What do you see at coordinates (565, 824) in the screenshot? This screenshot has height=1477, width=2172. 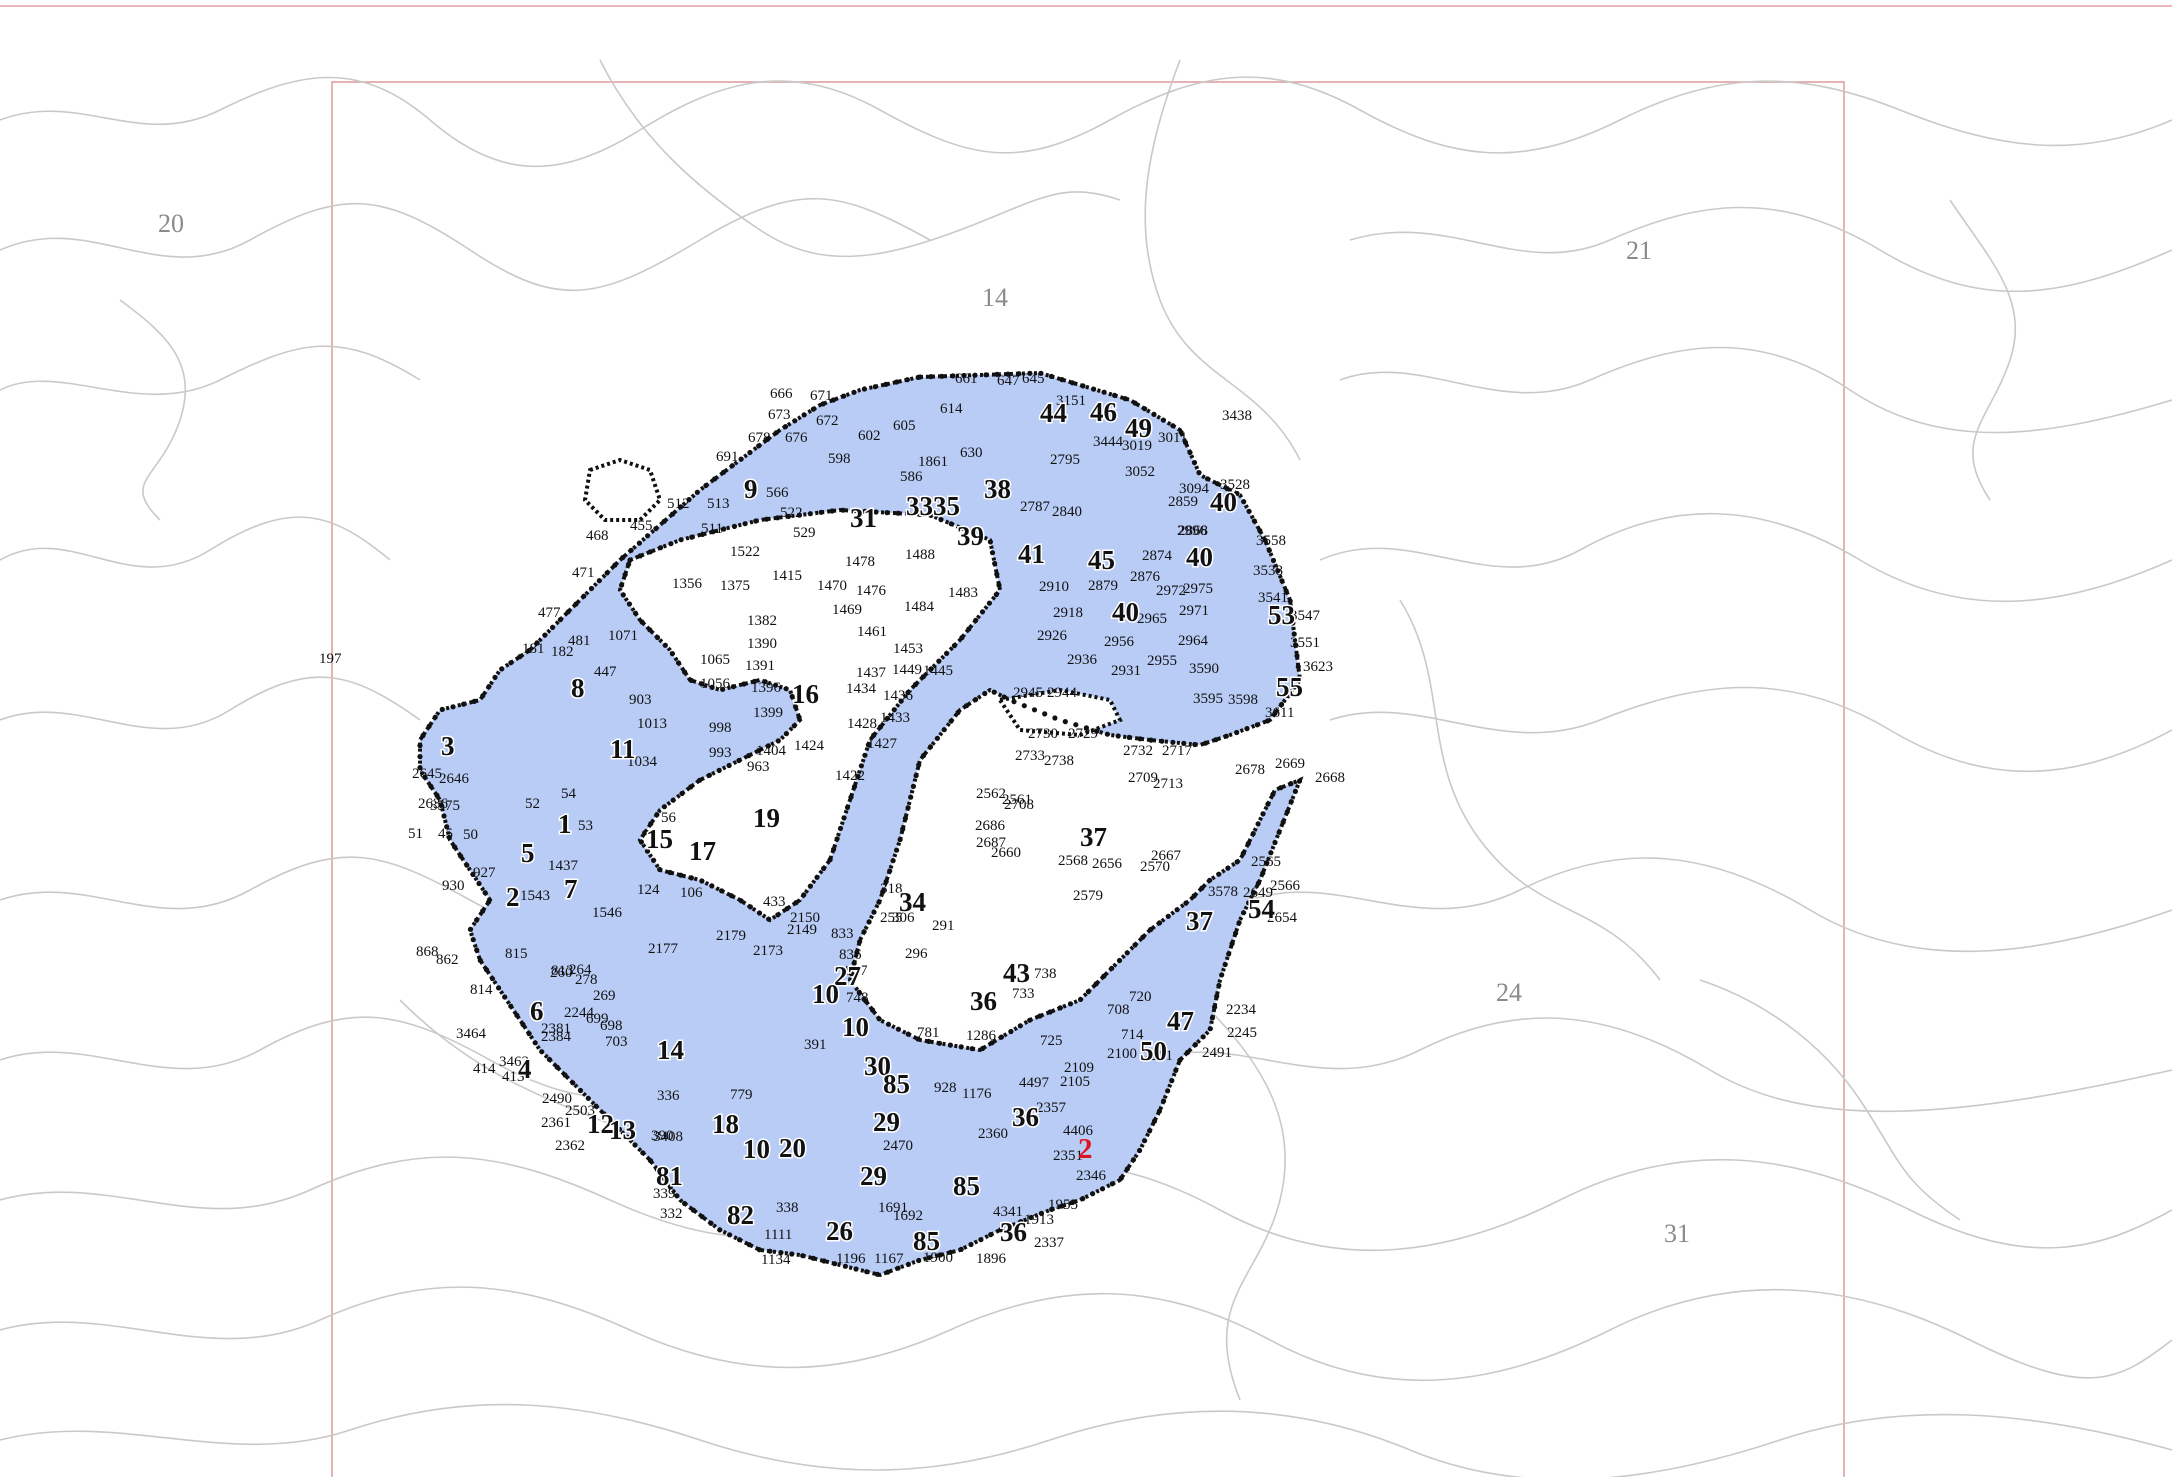 I see `parcel-number-label: 1` at bounding box center [565, 824].